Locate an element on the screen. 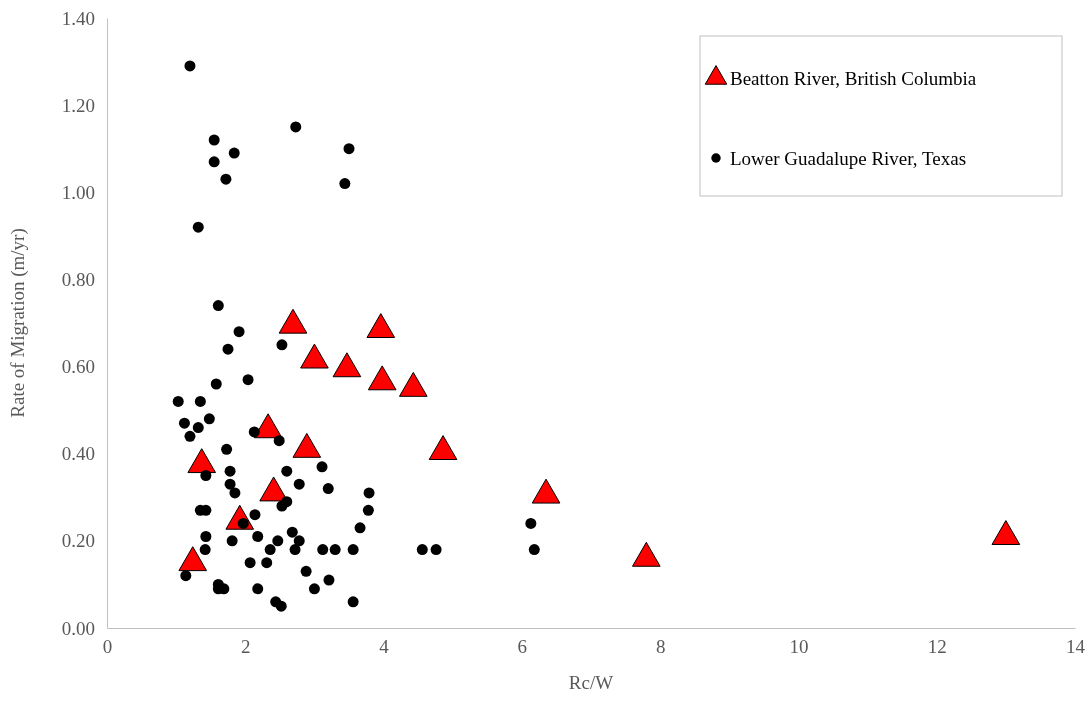 The image size is (1091, 707). x-tick-label: 8 is located at coordinates (660, 647).